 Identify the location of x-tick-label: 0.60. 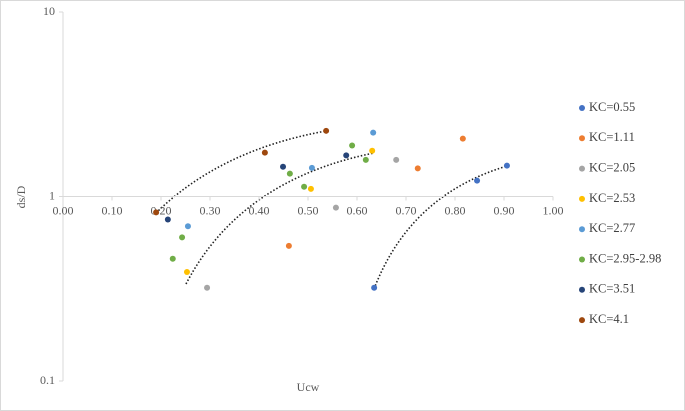
(357, 210).